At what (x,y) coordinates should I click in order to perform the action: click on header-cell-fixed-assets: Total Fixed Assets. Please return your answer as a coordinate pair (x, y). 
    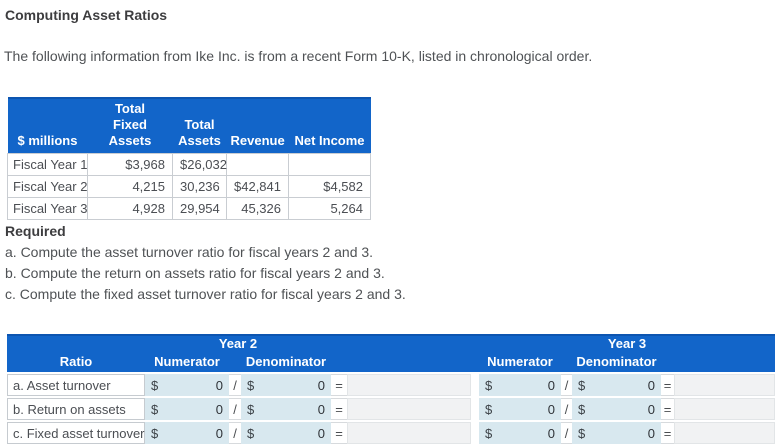
    Looking at the image, I should click on (130, 125).